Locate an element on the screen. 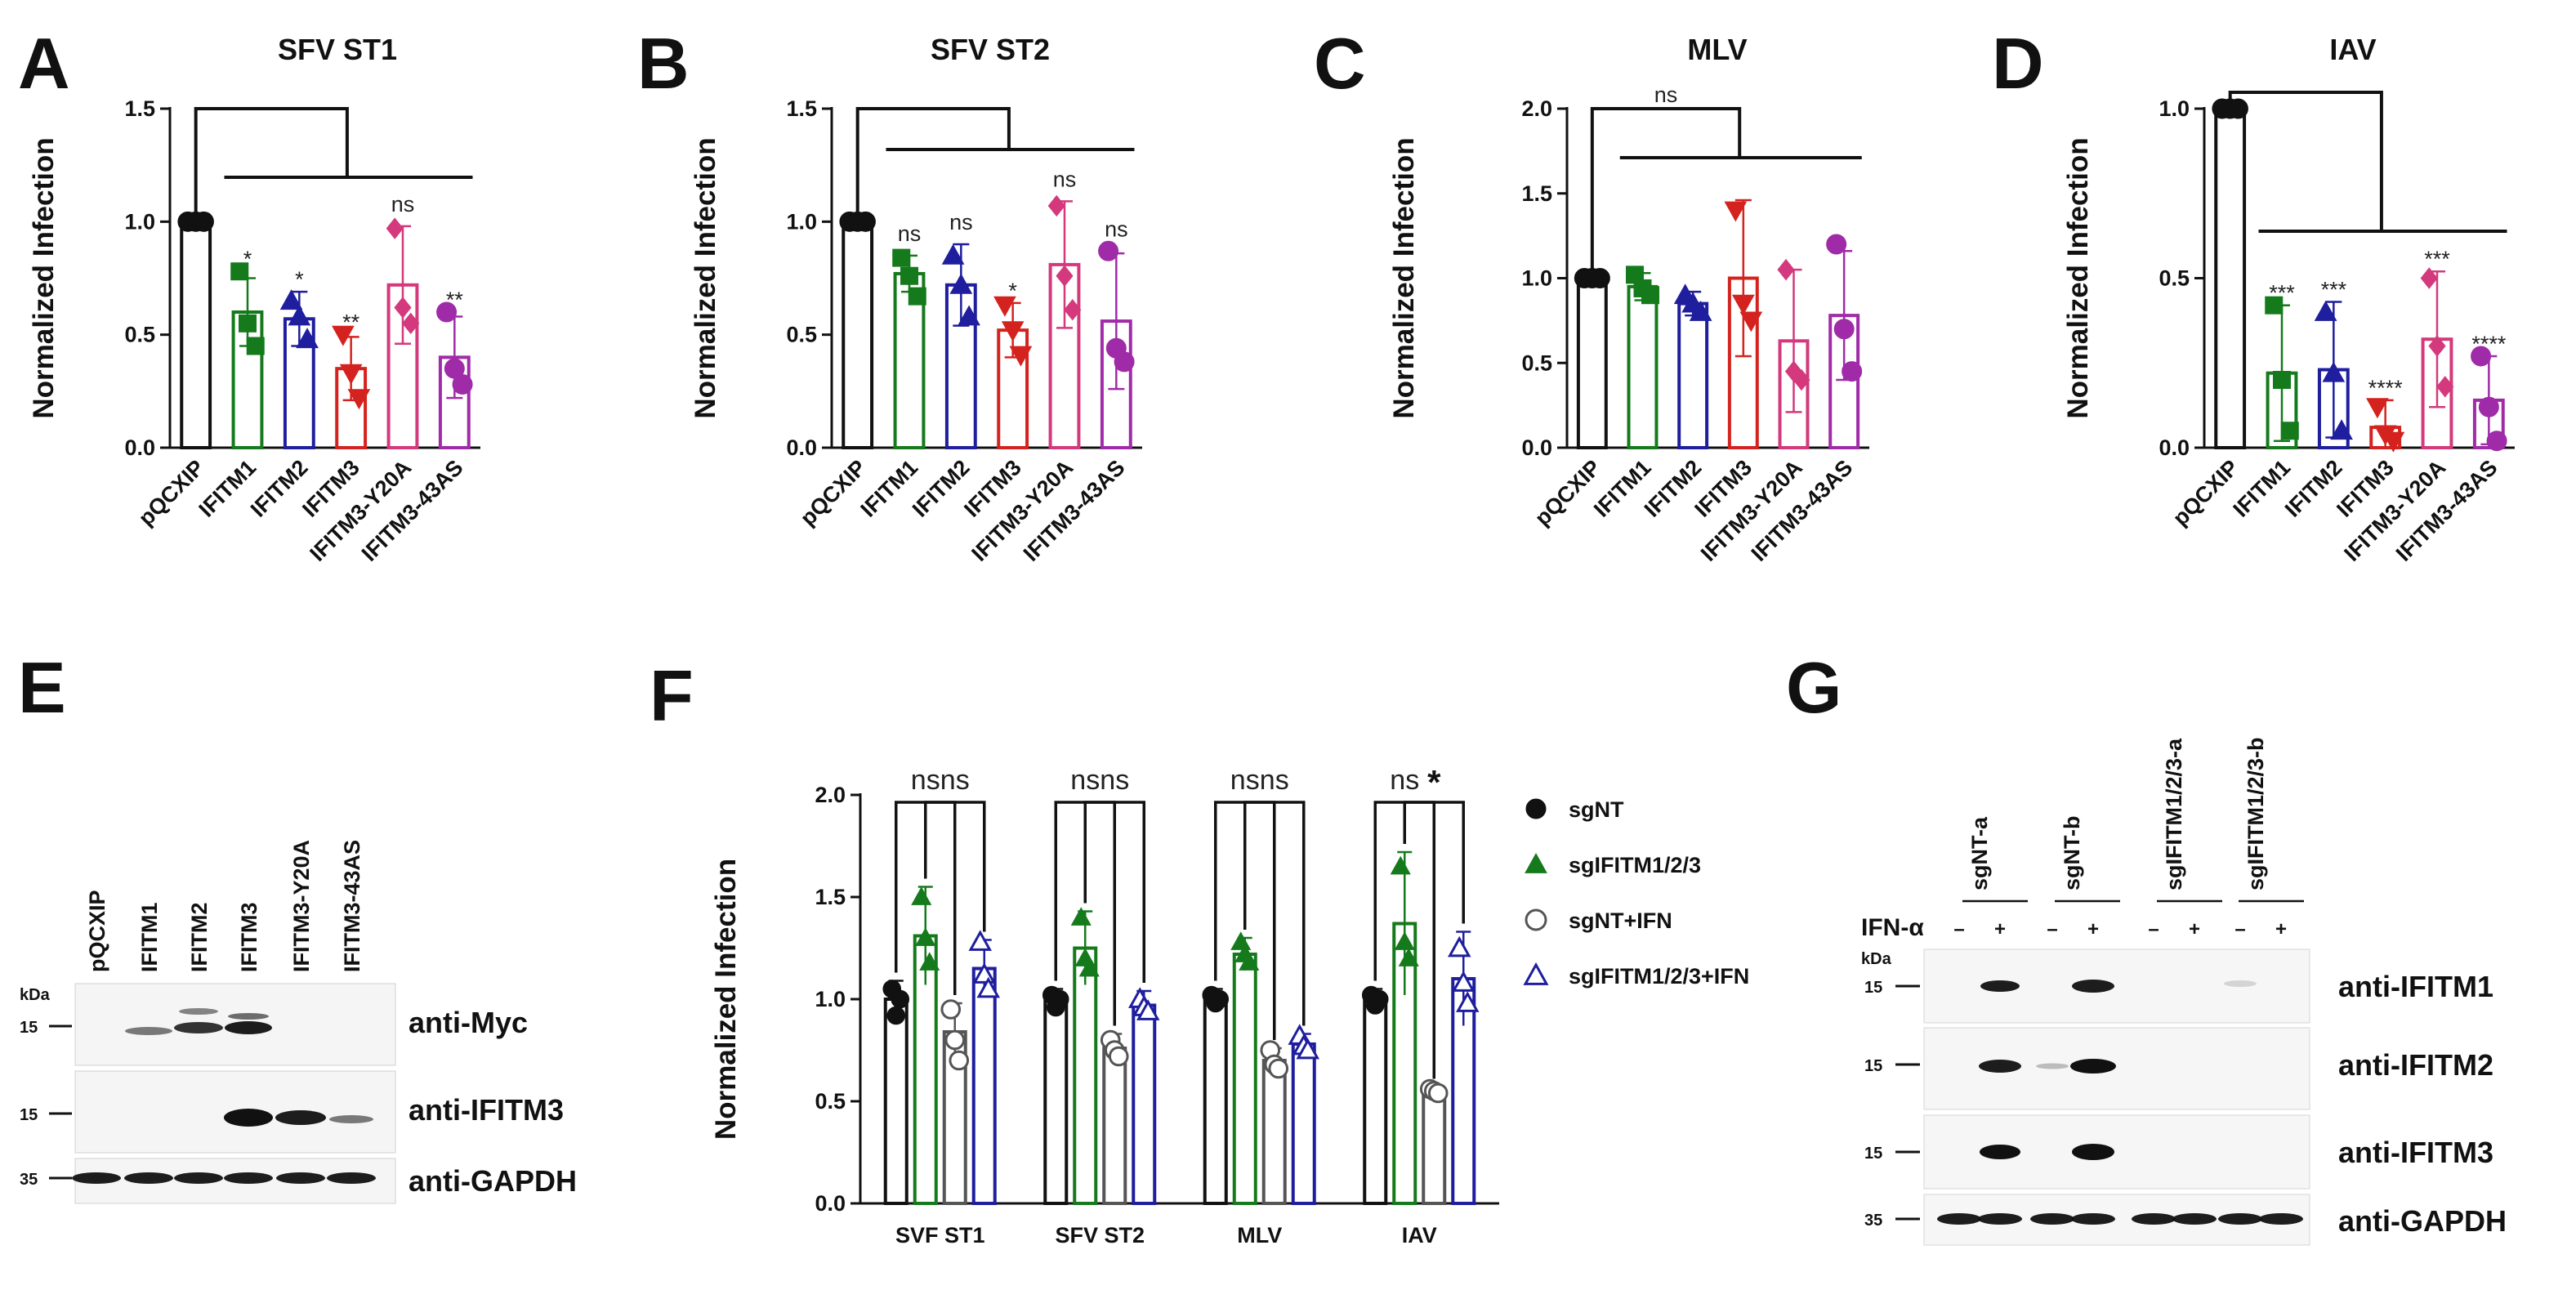  kda-label: kDa is located at coordinates (36, 995).